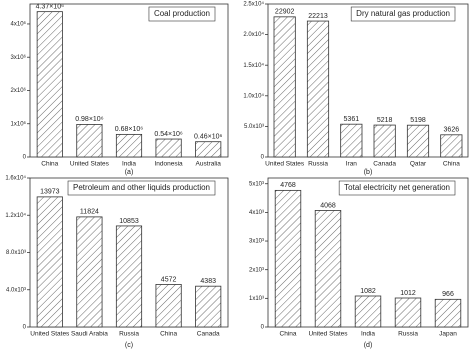  What do you see at coordinates (15, 215) in the screenshot?
I see `y-tick-label: 1.2x10⁴` at bounding box center [15, 215].